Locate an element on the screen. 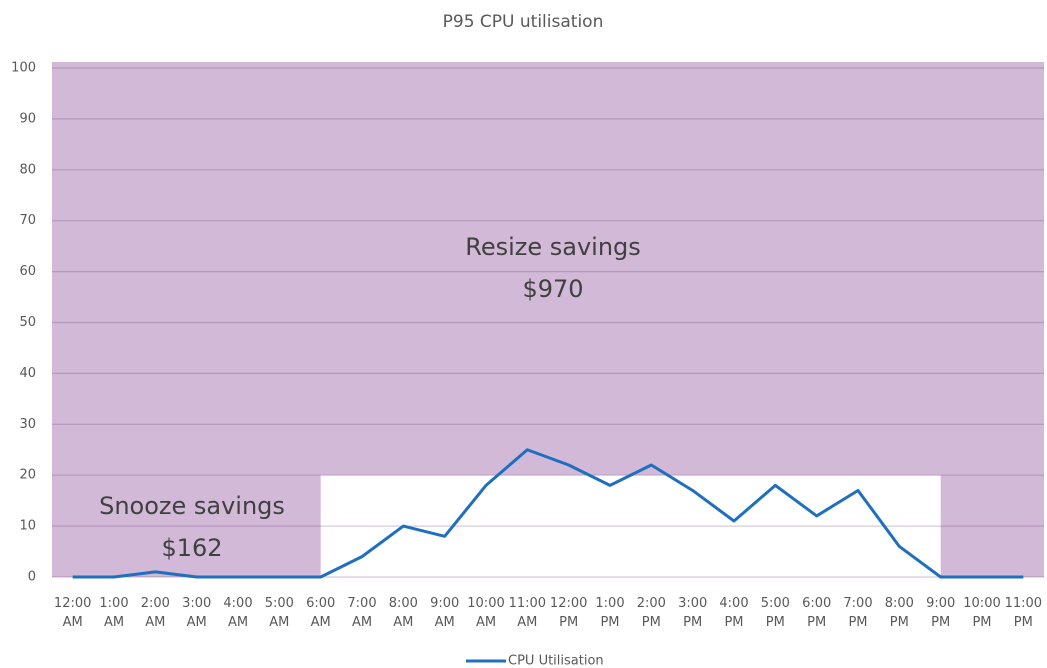 The width and height of the screenshot is (1047, 668). x-tick-label: 8:00 AM is located at coordinates (403, 613).